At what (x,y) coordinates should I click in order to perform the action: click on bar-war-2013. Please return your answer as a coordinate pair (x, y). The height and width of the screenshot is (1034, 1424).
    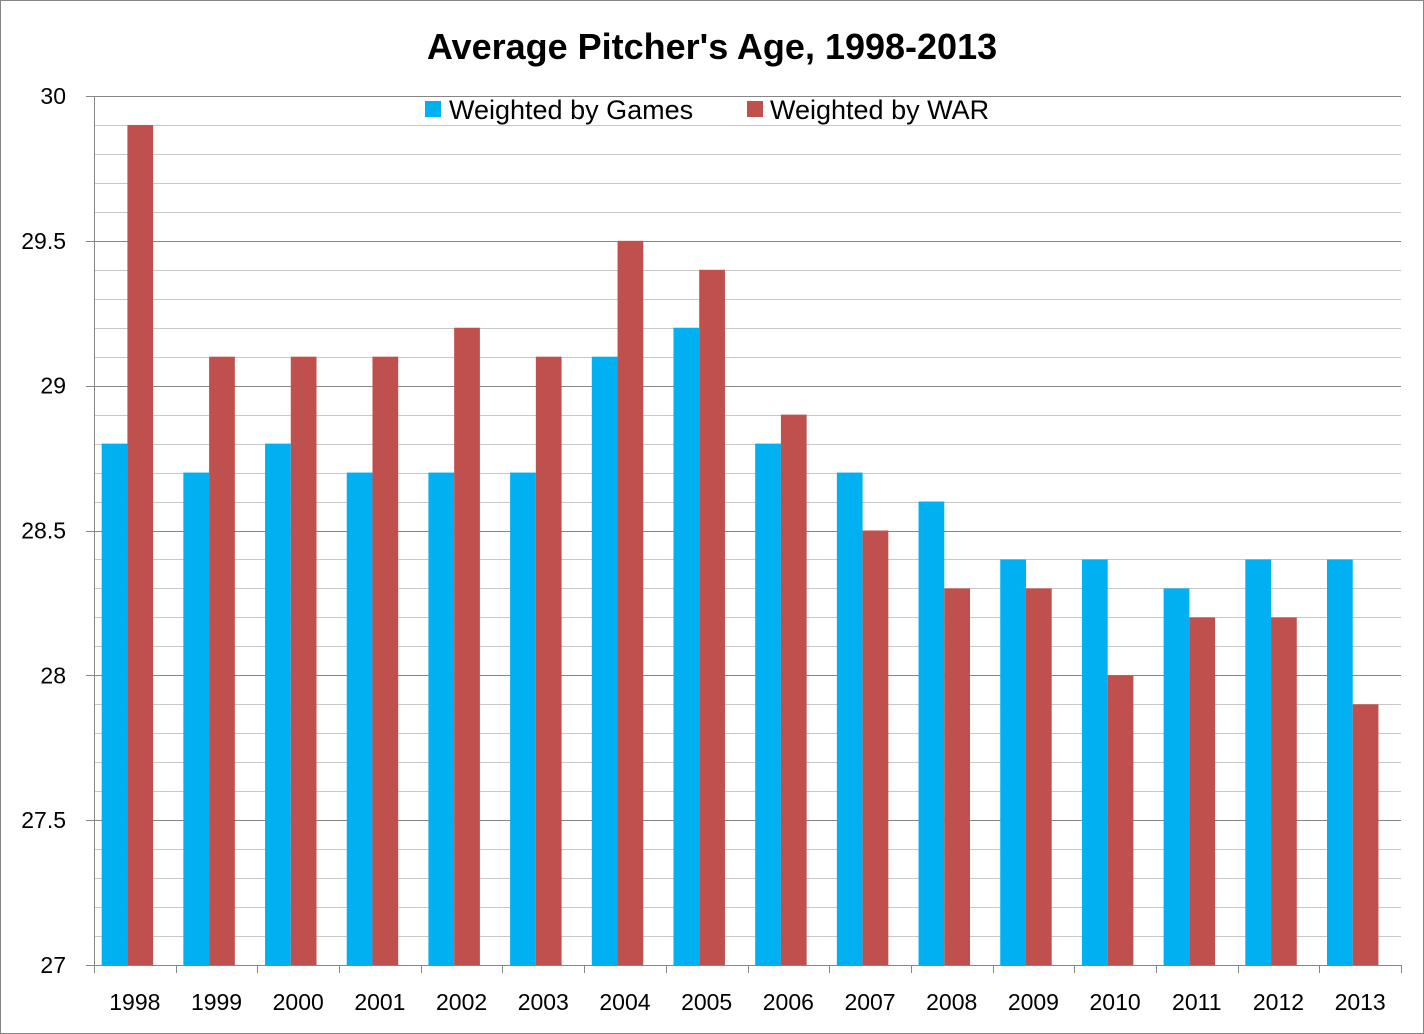
    Looking at the image, I should click on (1365, 834).